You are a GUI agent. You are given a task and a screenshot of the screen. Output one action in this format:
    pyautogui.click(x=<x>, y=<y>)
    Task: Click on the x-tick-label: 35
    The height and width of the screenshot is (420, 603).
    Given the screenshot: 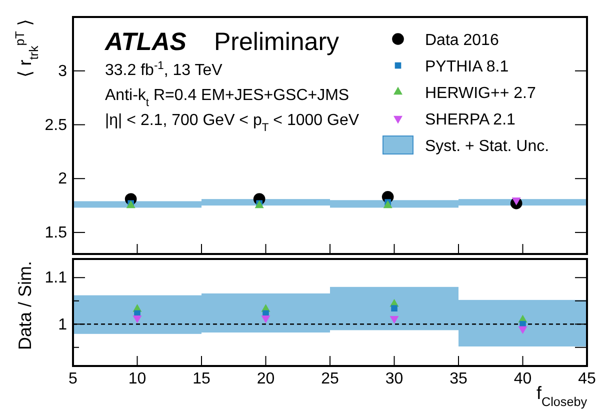 What is the action you would take?
    pyautogui.click(x=459, y=379)
    